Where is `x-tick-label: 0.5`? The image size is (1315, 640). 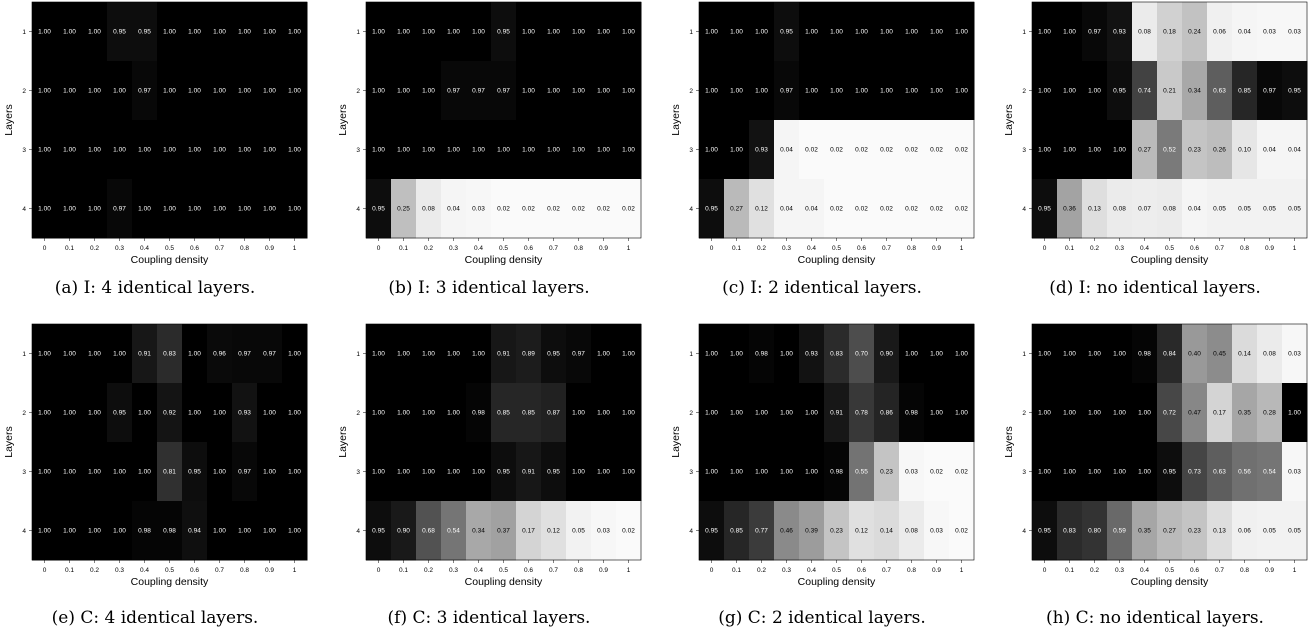
x-tick-label: 0.5 is located at coordinates (1169, 570).